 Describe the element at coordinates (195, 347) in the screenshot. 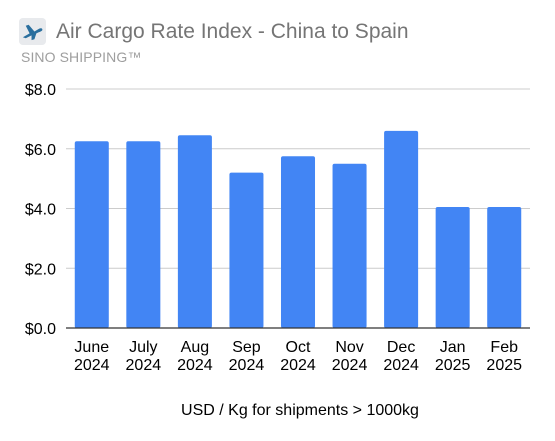

I see `x-tick-label-month: Aug` at that location.